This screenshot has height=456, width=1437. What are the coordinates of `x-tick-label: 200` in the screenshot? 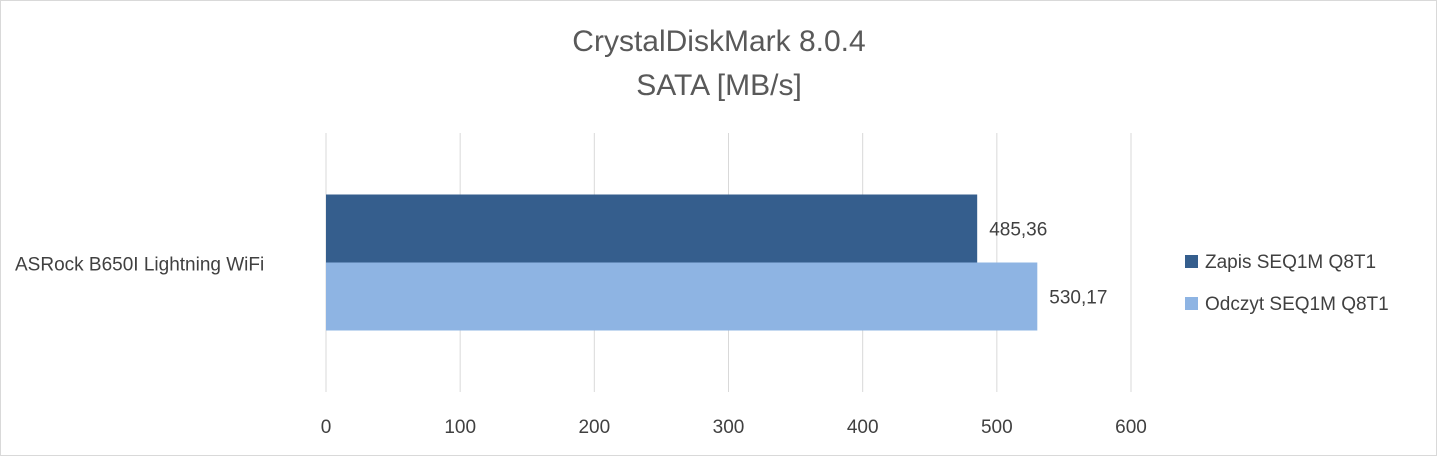 It's located at (594, 427).